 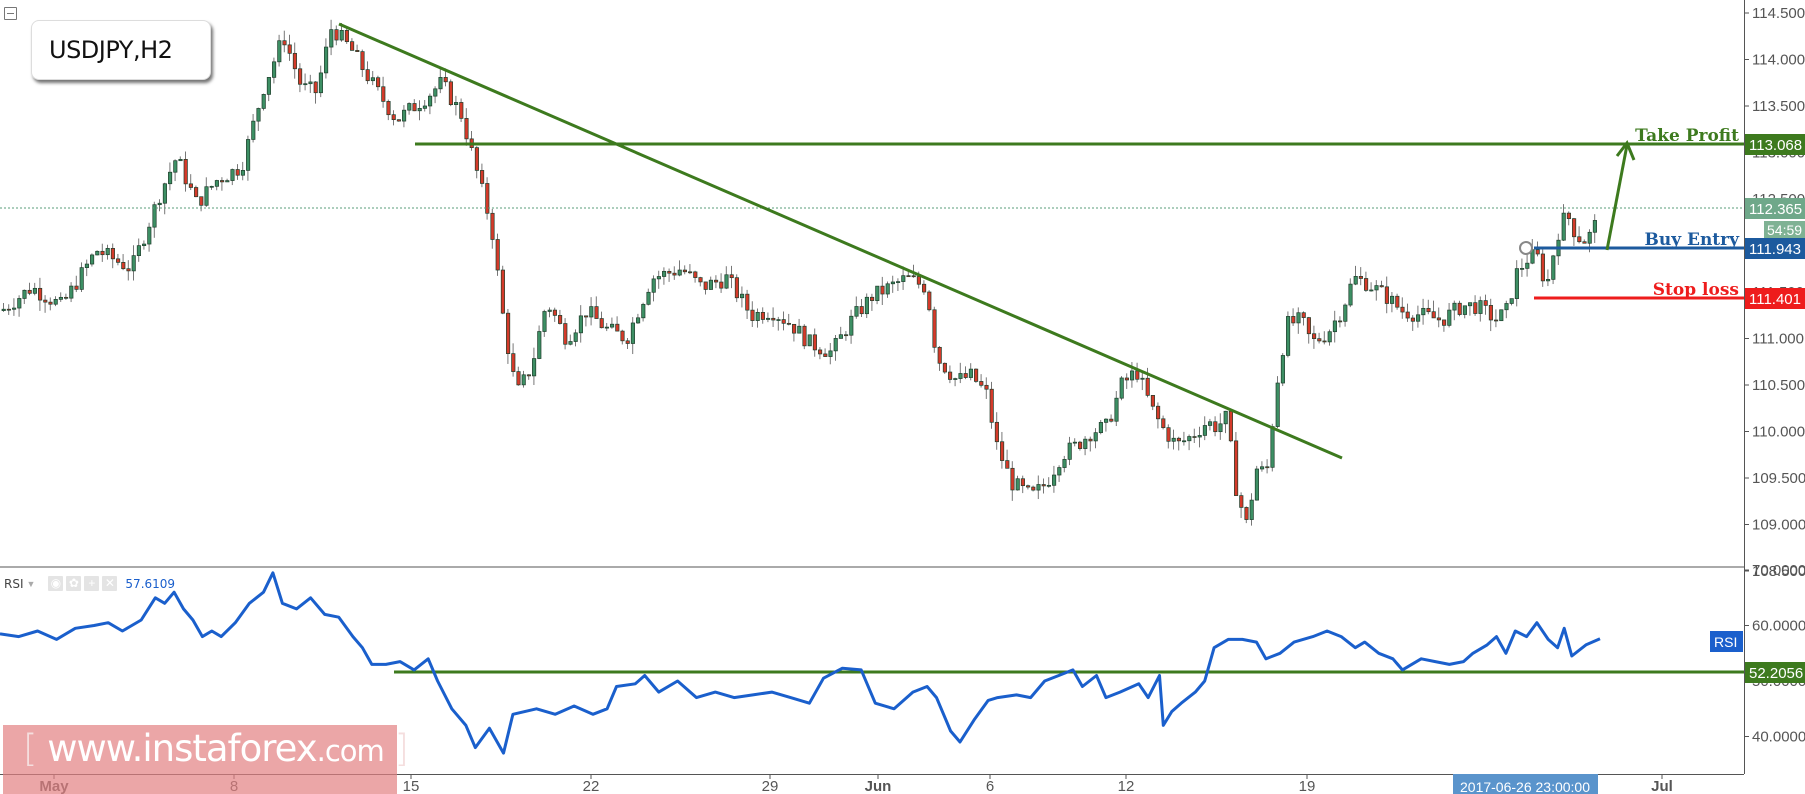 I want to click on plus-icon: +, so click(x=92, y=583).